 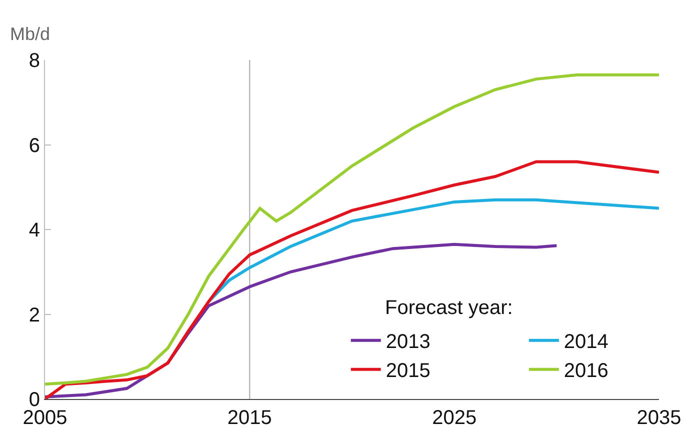 What do you see at coordinates (34, 61) in the screenshot?
I see `y-tick-label: 8` at bounding box center [34, 61].